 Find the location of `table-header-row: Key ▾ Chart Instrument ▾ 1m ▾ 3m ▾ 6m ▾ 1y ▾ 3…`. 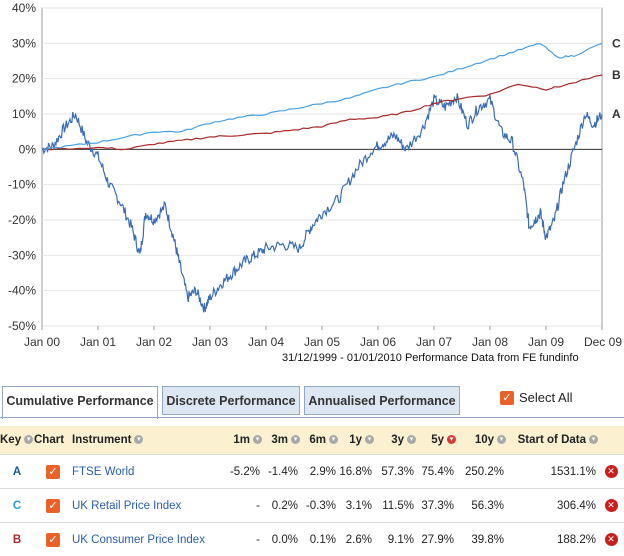

table-header-row: Key ▾ Chart Instrument ▾ 1m ▾ 3m ▾ 6m ▾ 1y ▾ 3… is located at coordinates (312, 440).